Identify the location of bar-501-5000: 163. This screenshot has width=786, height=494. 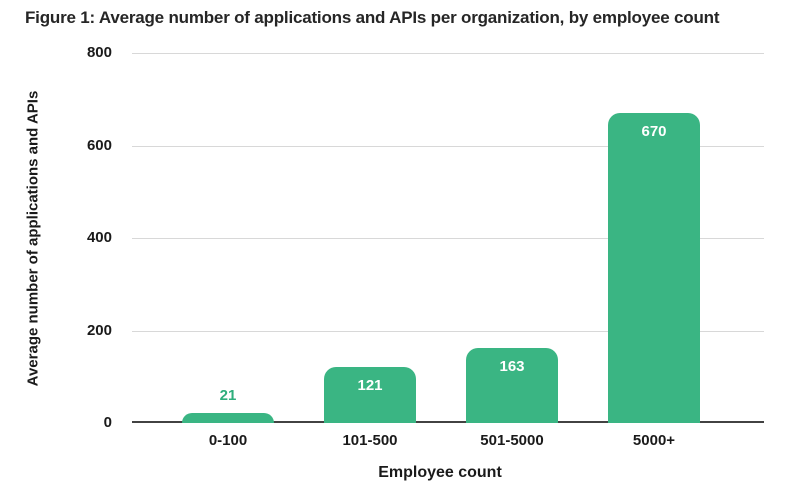
(512, 385).